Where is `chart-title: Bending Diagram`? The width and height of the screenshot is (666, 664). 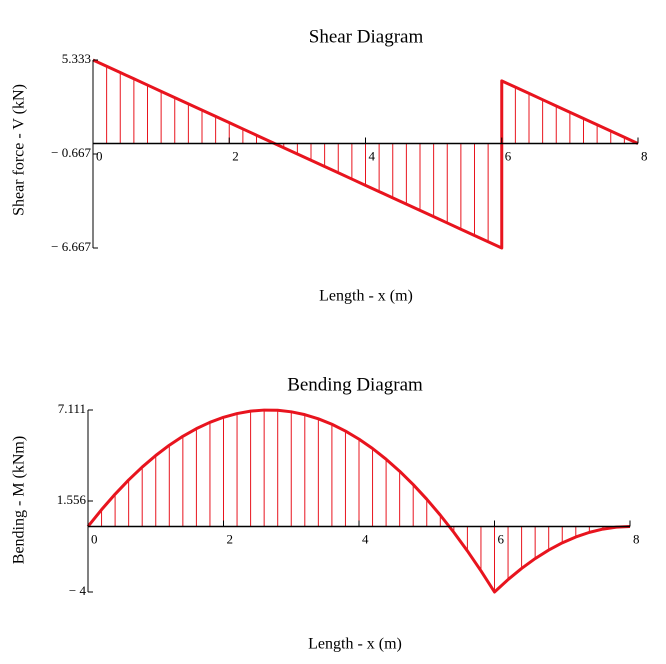
chart-title: Bending Diagram is located at coordinates (355, 384).